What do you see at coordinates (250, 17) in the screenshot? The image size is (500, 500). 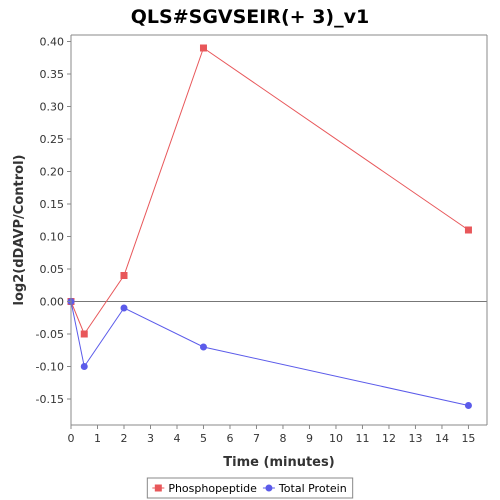 I see `chart-title: QLS#SGVSEIR(+ 3)_v1` at bounding box center [250, 17].